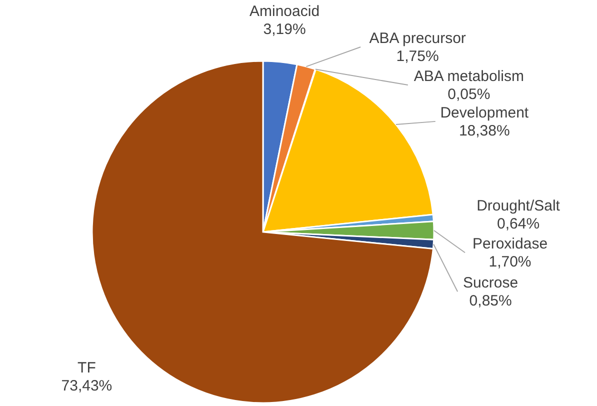 The image size is (597, 406). What do you see at coordinates (284, 29) in the screenshot?
I see `data-label: 3,19%` at bounding box center [284, 29].